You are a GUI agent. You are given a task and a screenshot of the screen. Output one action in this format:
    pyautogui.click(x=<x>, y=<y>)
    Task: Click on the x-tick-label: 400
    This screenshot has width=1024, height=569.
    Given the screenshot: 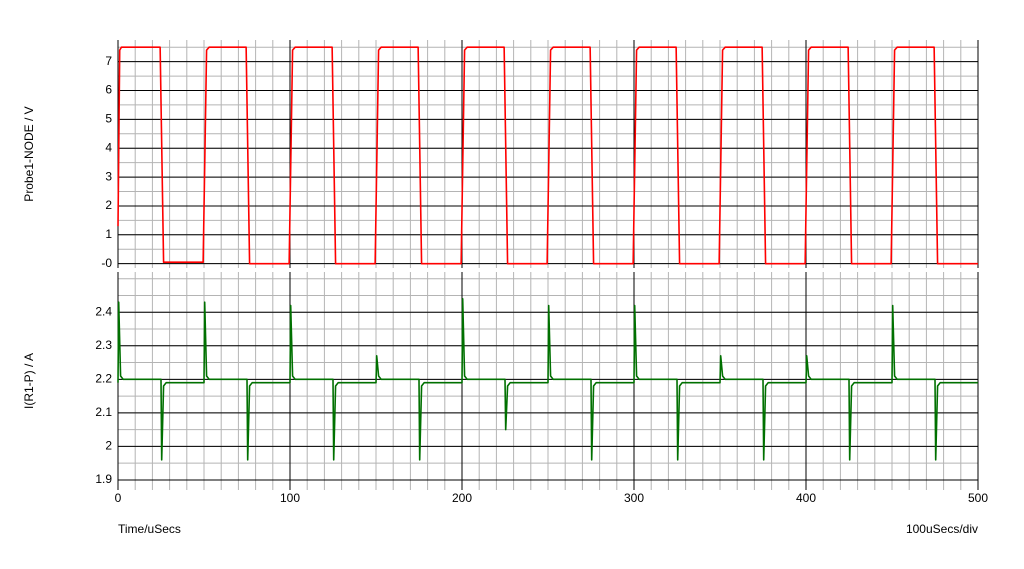 What is the action you would take?
    pyautogui.click(x=806, y=498)
    